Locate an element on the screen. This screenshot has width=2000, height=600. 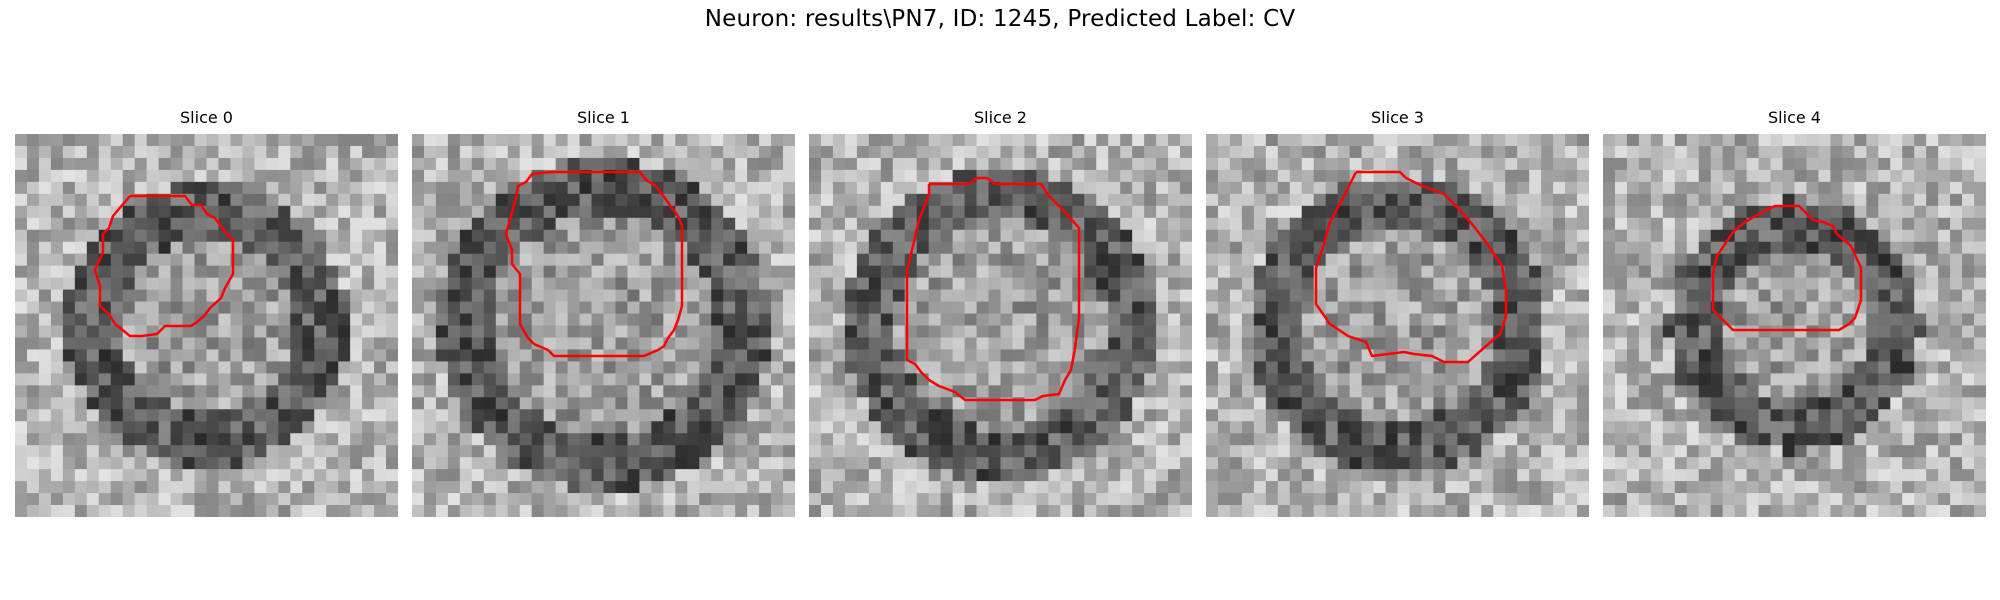
slice-title: Slice 3 is located at coordinates (1397, 117).